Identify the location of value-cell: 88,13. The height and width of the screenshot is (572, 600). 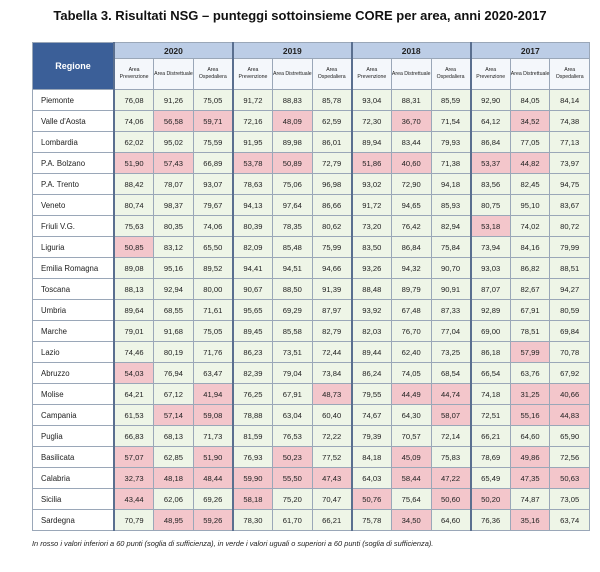
(134, 289).